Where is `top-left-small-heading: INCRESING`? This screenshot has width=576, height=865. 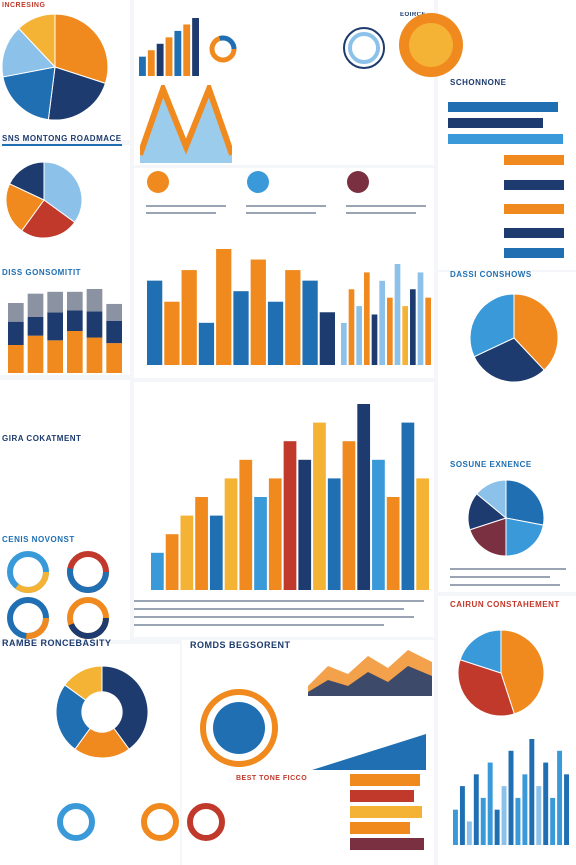 top-left-small-heading: INCRESING is located at coordinates (24, 5).